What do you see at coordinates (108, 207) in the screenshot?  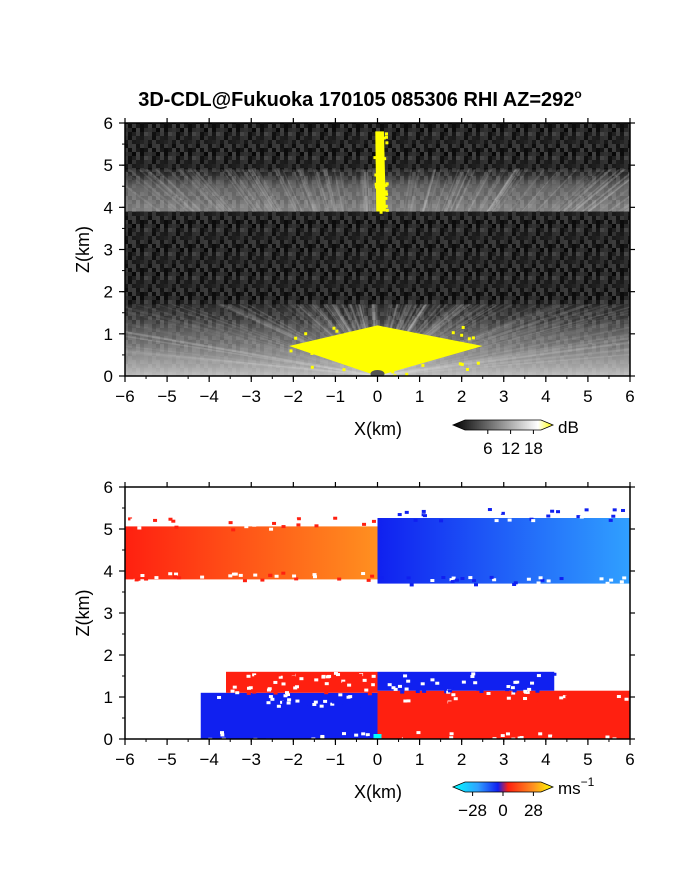 I see `reflectivity-y-tick-label: 4` at bounding box center [108, 207].